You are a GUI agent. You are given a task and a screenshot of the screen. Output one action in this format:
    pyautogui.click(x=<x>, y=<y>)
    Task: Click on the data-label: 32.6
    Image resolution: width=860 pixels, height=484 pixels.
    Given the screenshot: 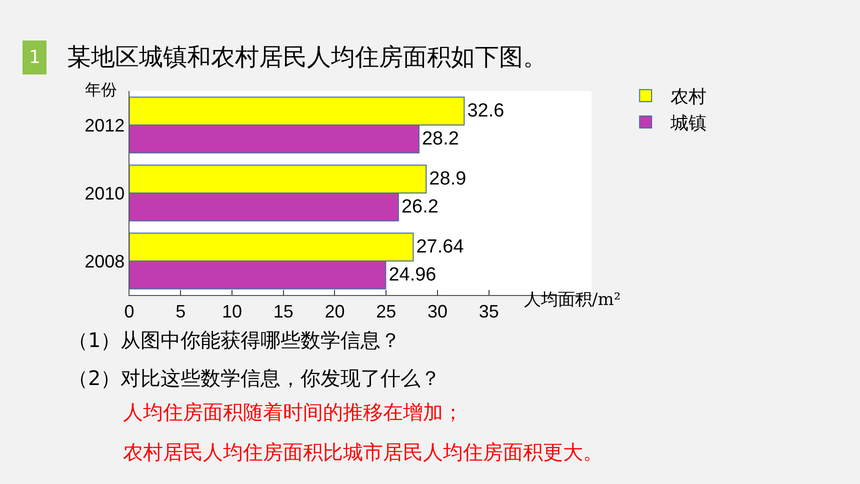 What is the action you would take?
    pyautogui.click(x=485, y=111)
    